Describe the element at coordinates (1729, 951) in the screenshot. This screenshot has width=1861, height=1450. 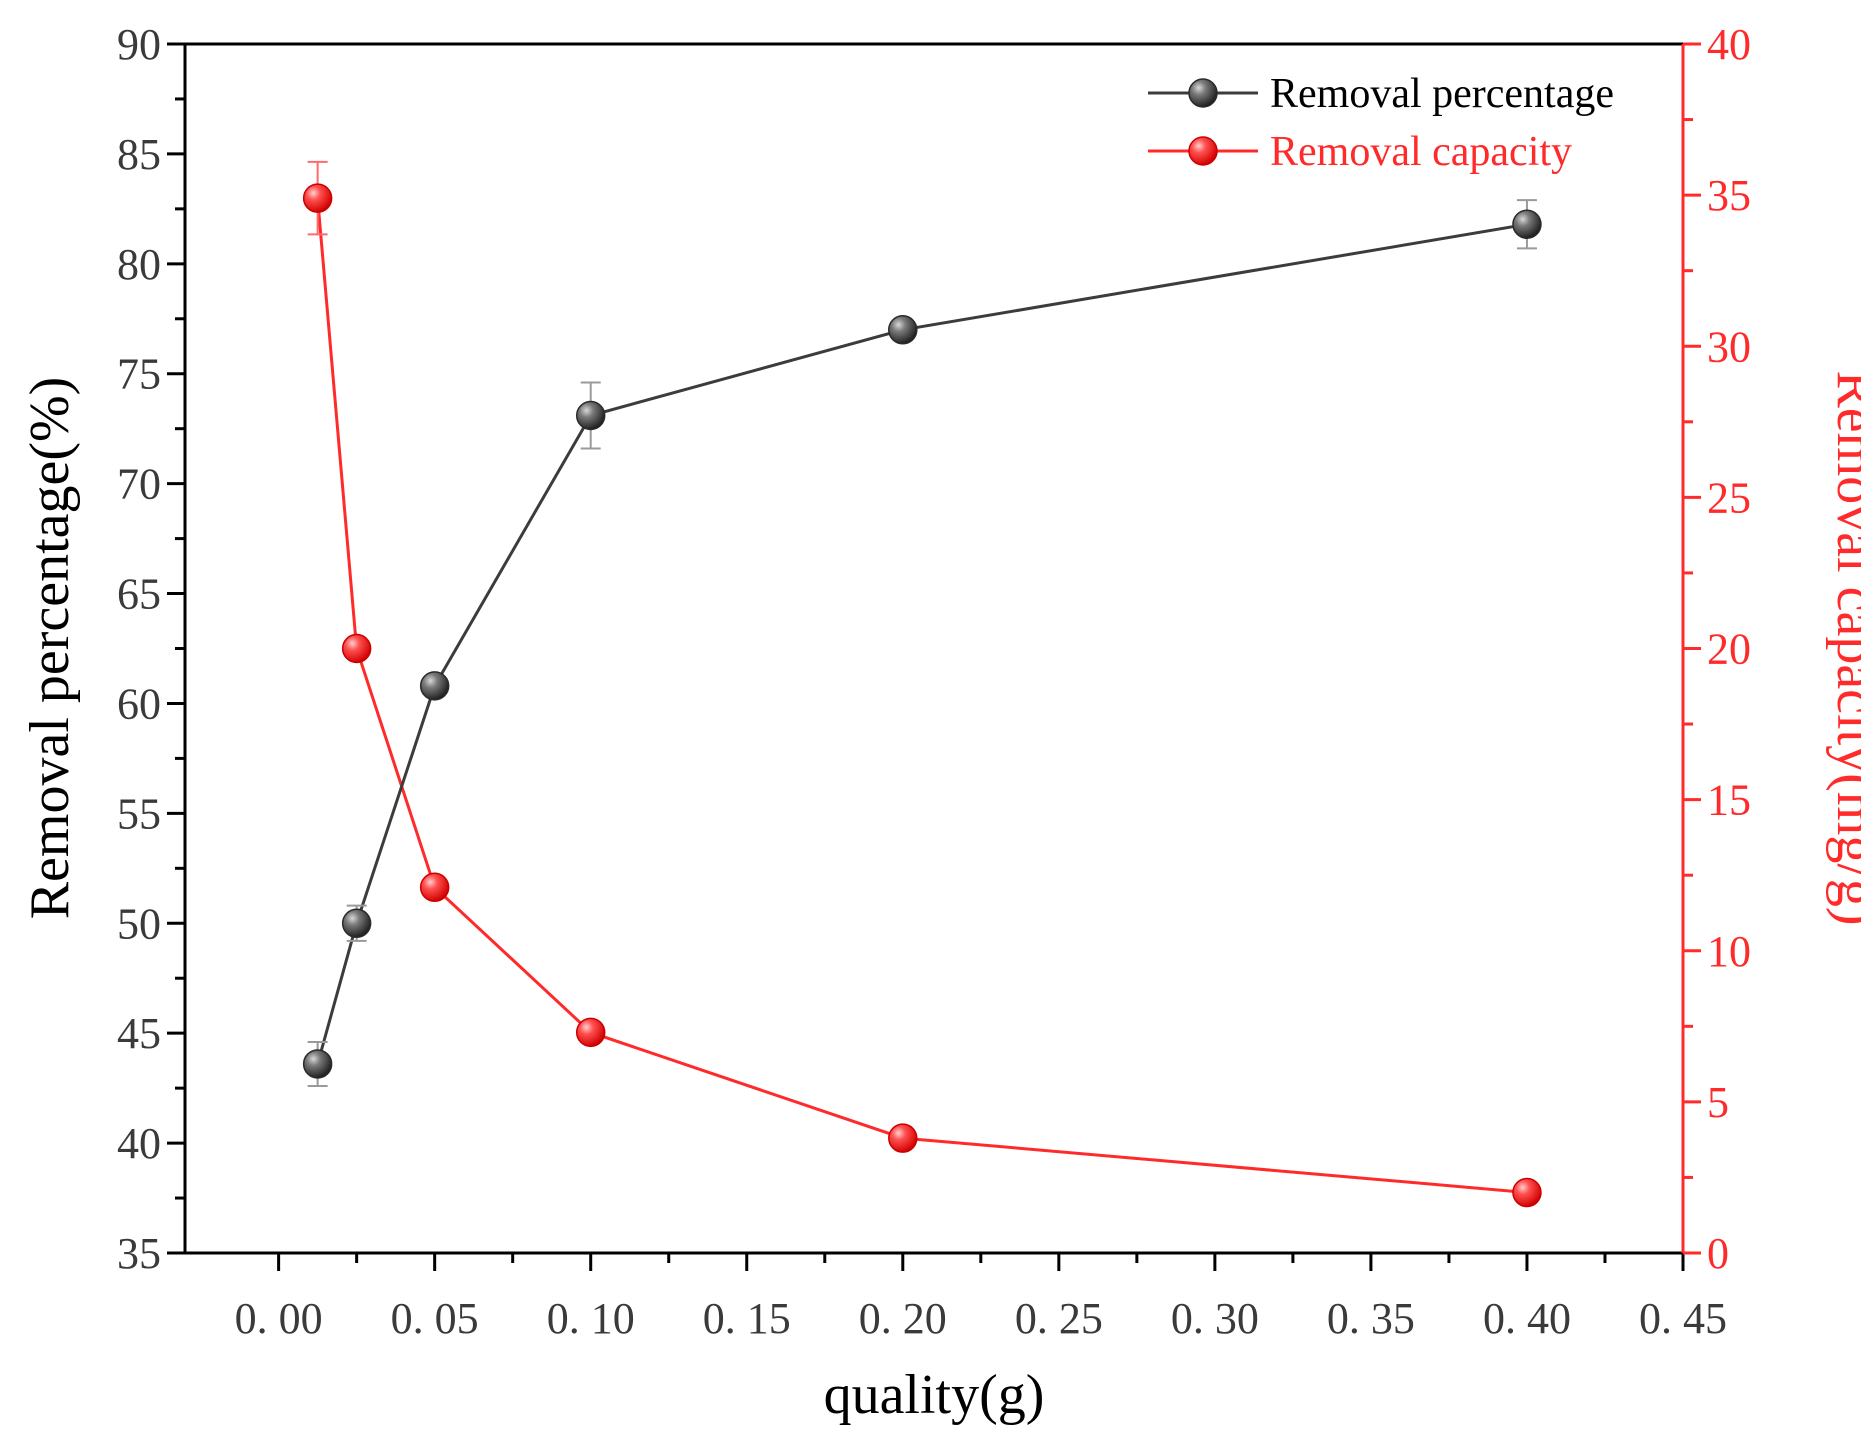
I see `y-right-tick-label: 10` at that location.